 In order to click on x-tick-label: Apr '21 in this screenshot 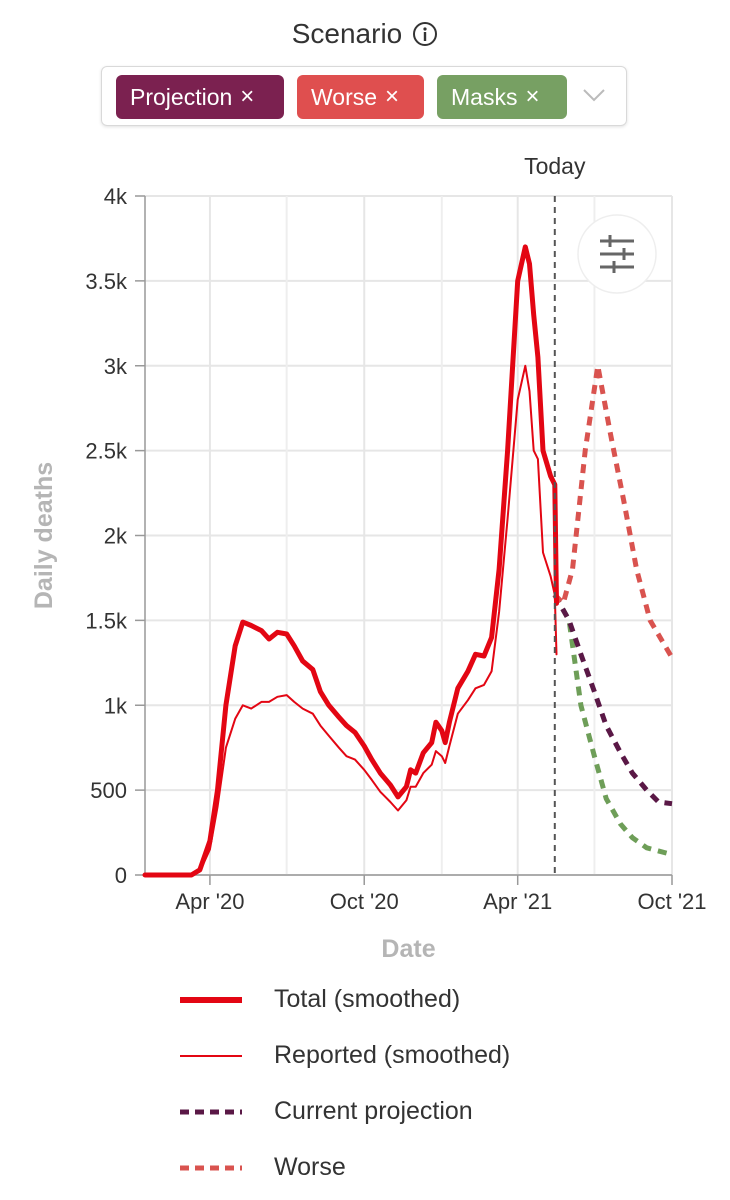, I will do `click(517, 901)`.